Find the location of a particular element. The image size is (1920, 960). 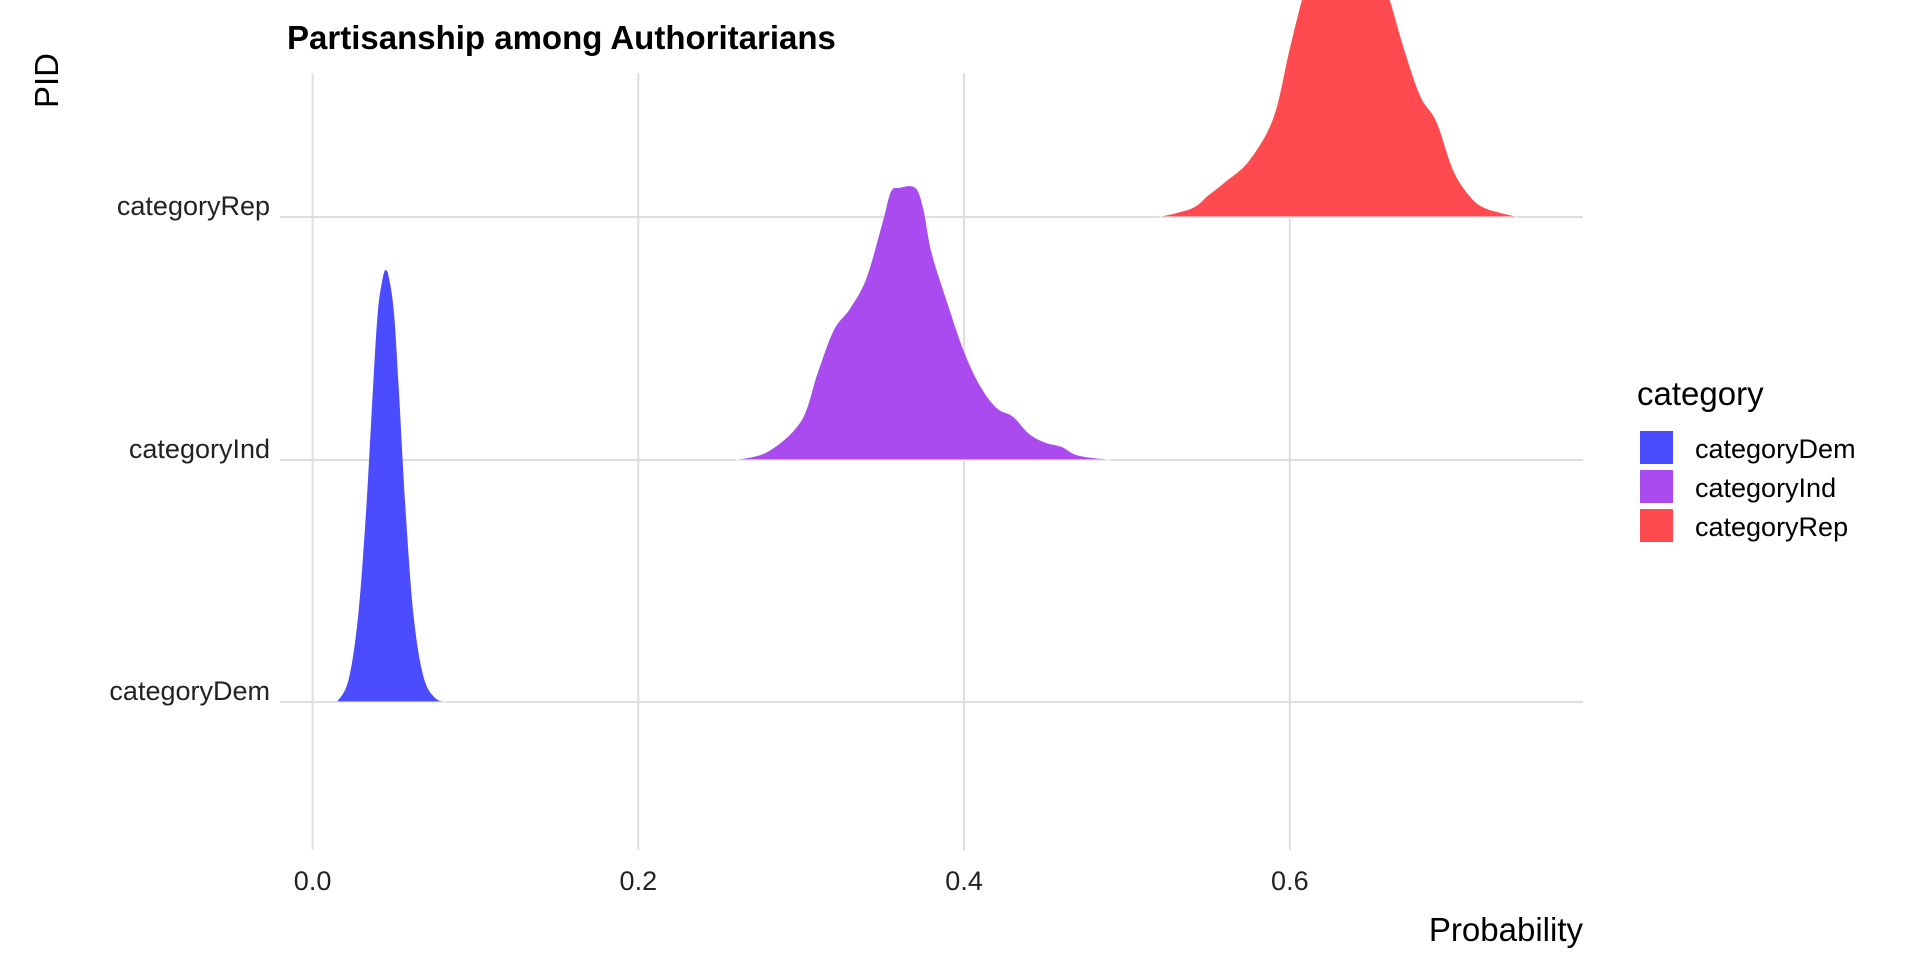

legend-label-ind: categoryInd is located at coordinates (1765, 488).